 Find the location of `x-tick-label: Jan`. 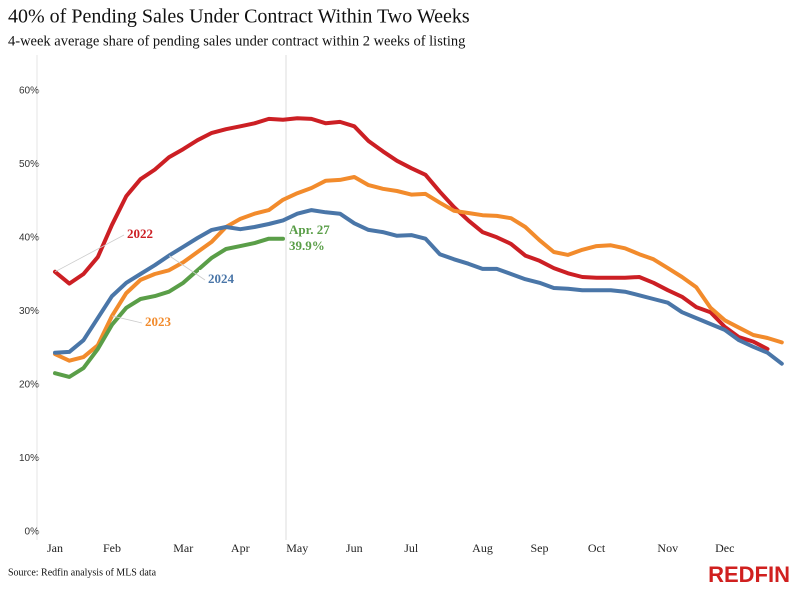

x-tick-label: Jan is located at coordinates (55, 548).